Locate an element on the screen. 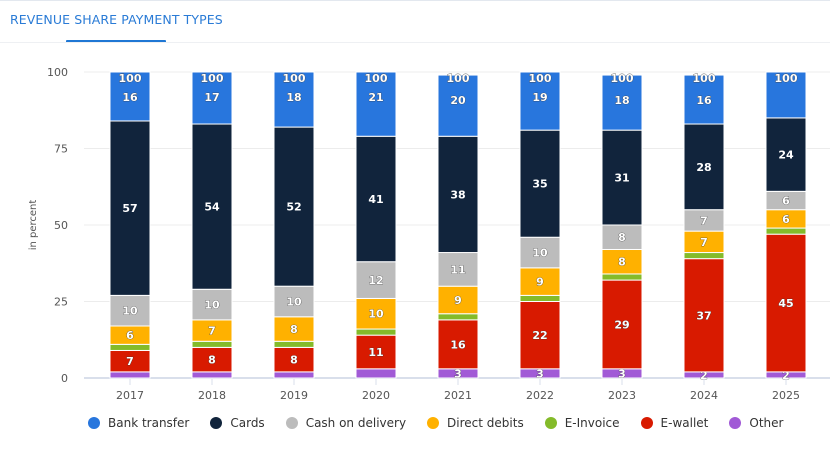  data-label: 7 is located at coordinates (704, 242).